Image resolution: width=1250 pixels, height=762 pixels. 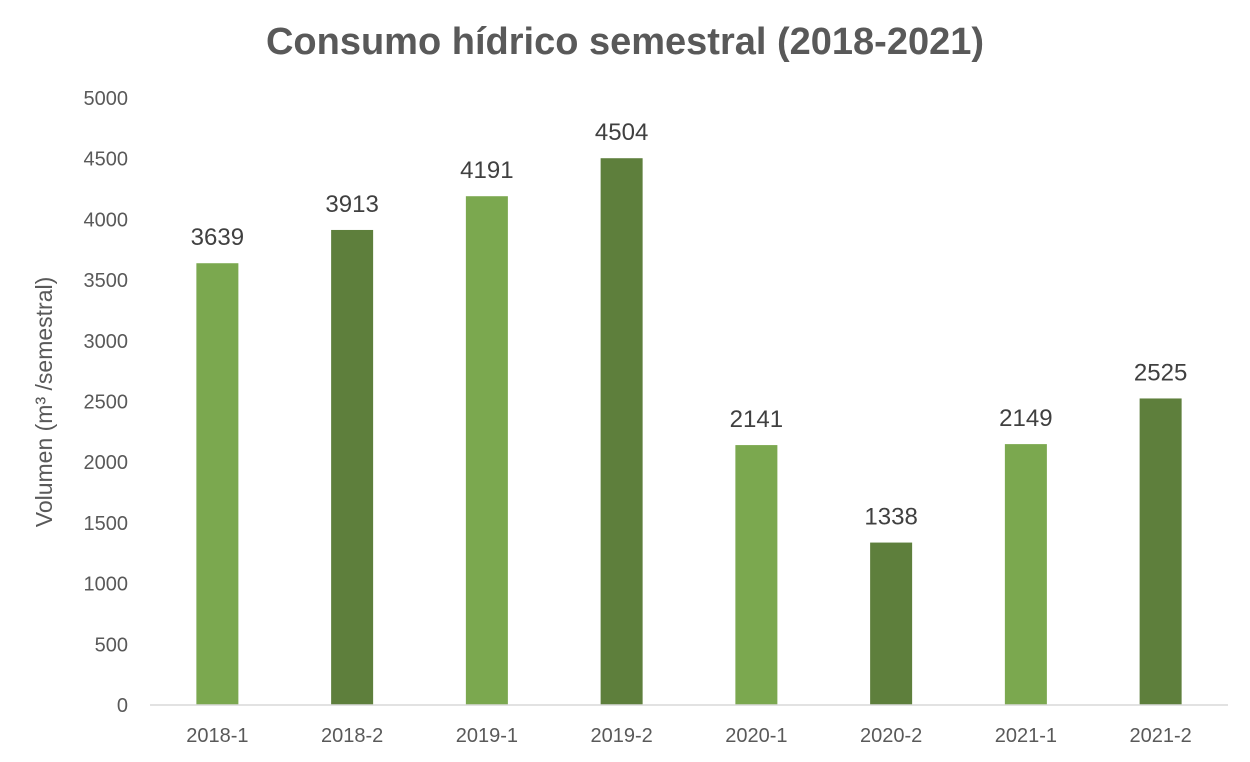 I want to click on y-tick-label: 3500, so click(x=106, y=281).